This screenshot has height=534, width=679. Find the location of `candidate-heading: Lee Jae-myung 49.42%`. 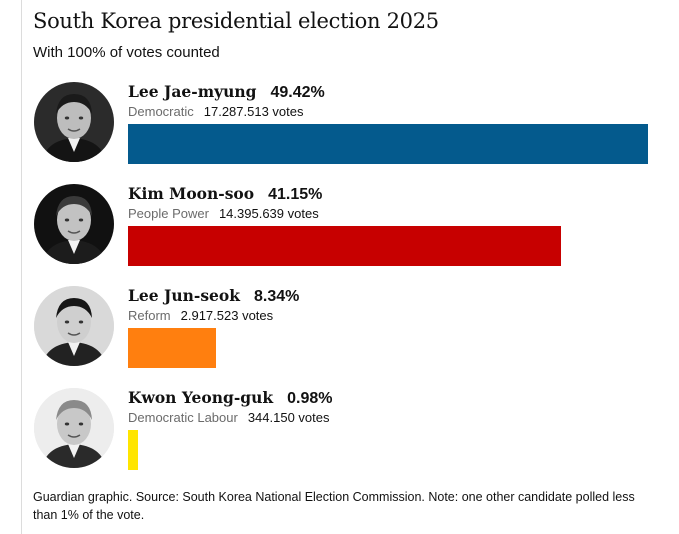

candidate-heading: Lee Jae-myung 49.42% is located at coordinates (226, 92).